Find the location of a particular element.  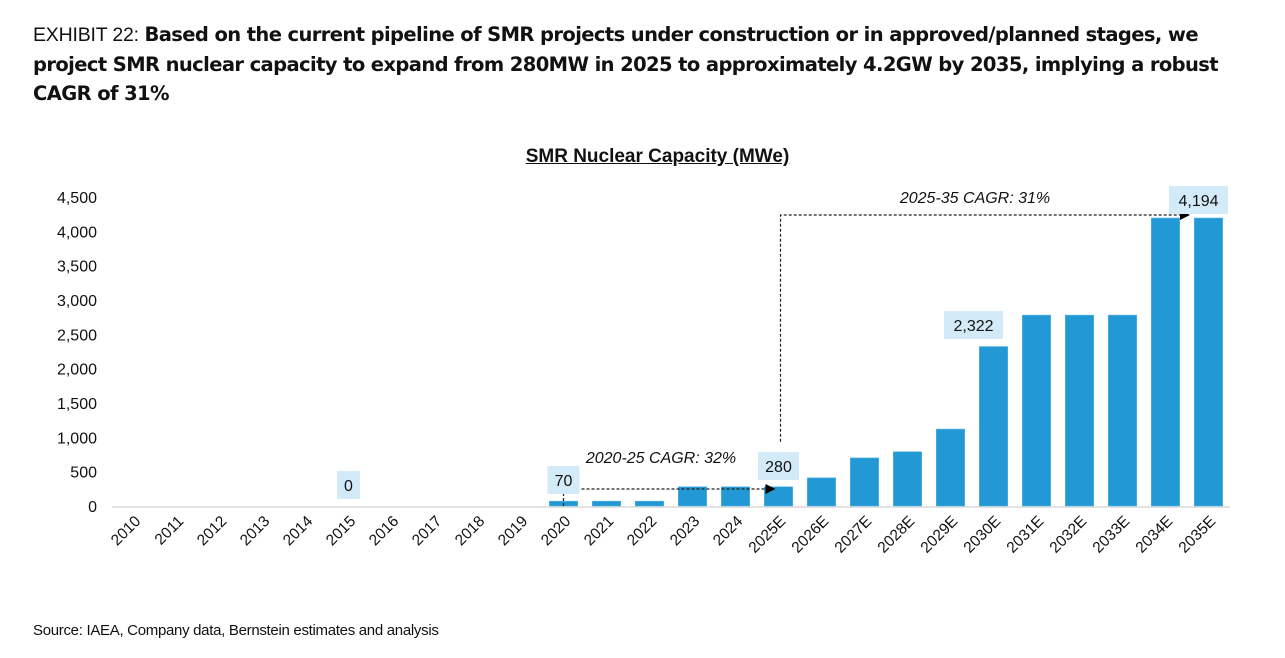

y-tick-label: 2,000 is located at coordinates (77, 370).